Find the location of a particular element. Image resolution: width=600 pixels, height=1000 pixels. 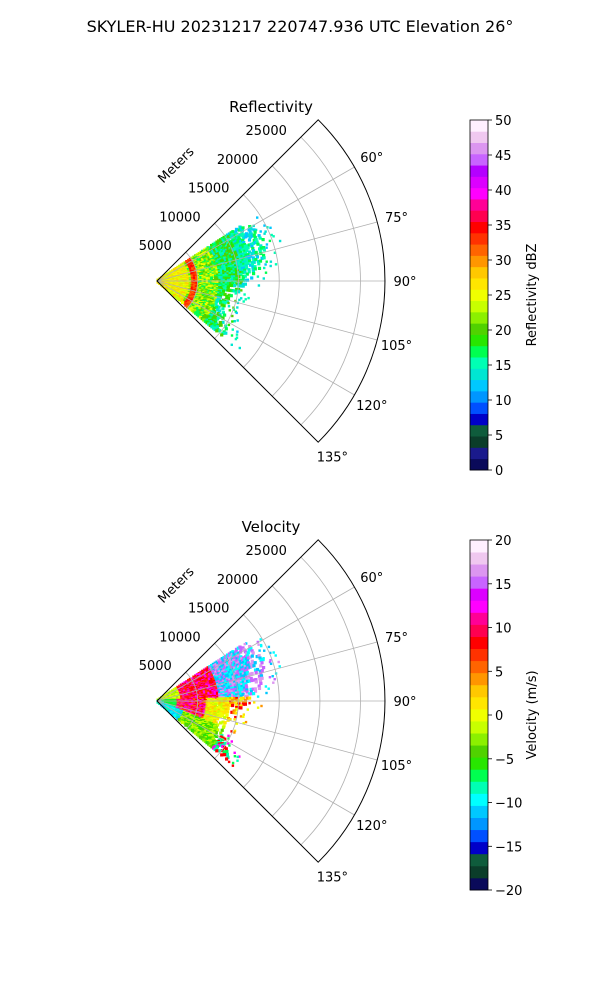

colorbar-tick-label: 50 is located at coordinates (503, 121).